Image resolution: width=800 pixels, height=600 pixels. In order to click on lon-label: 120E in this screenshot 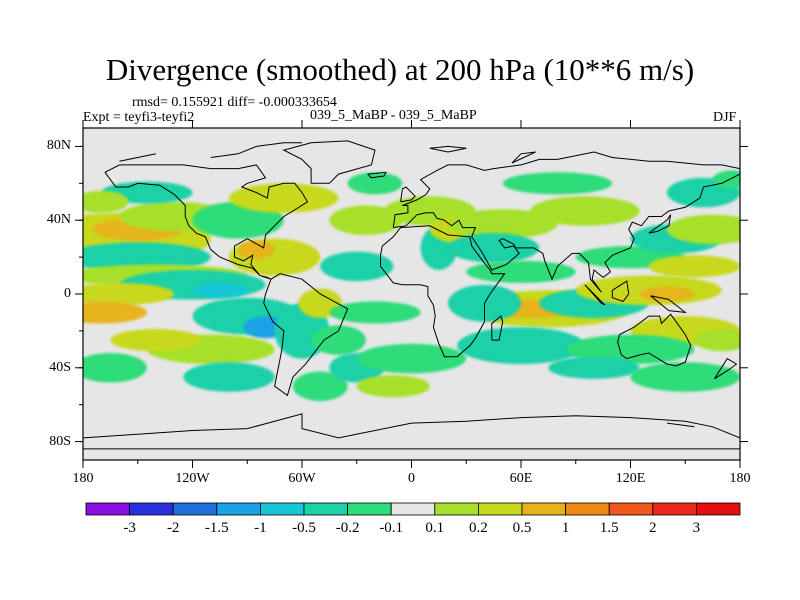, I will do `click(630, 478)`.